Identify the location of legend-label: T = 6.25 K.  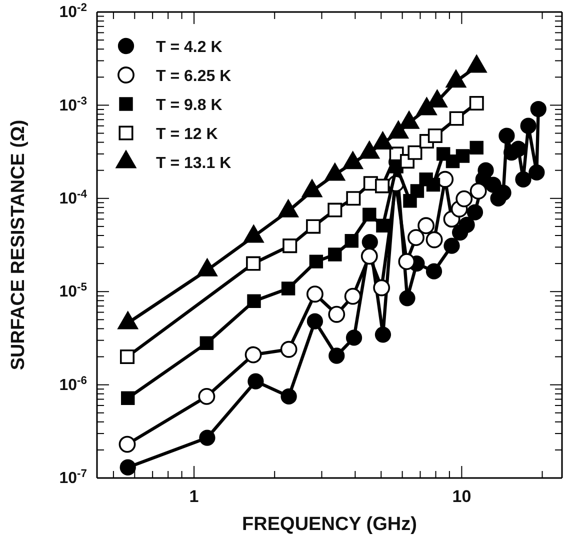
(194, 76).